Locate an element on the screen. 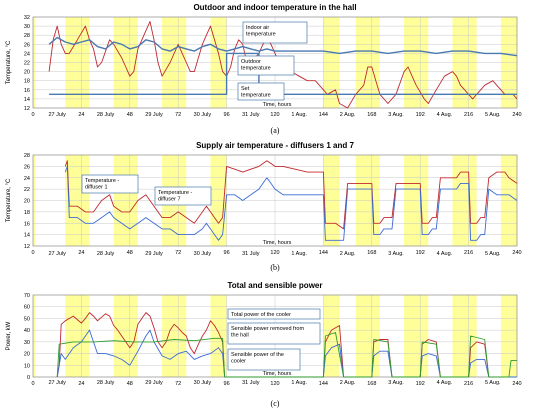  annotation: Total power of the cooler is located at coordinates (274, 314).